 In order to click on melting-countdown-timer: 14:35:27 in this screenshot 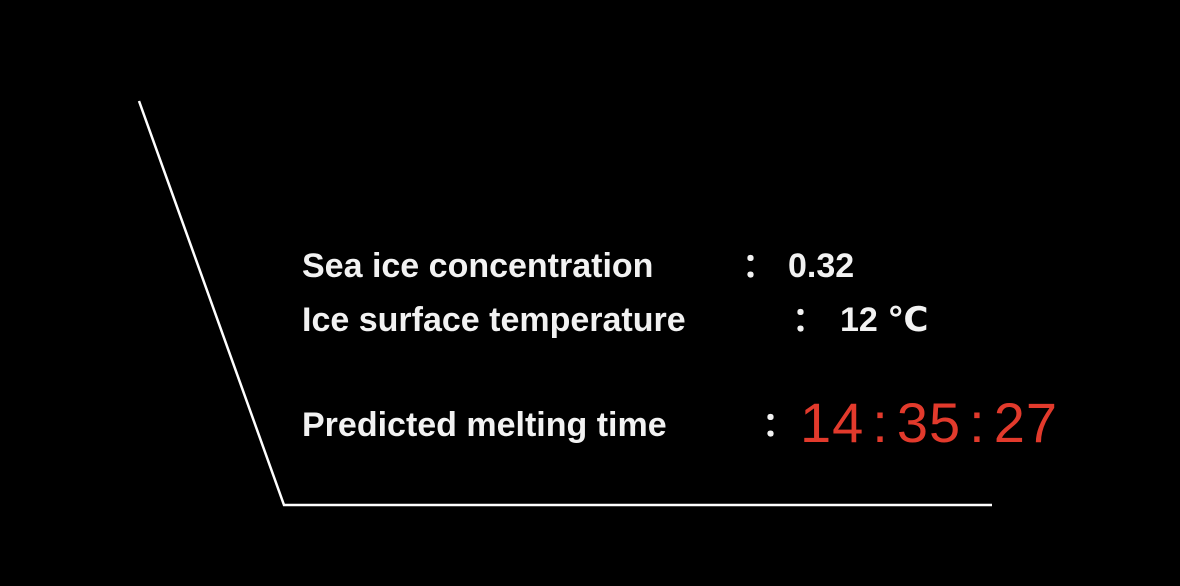, I will do `click(929, 423)`.